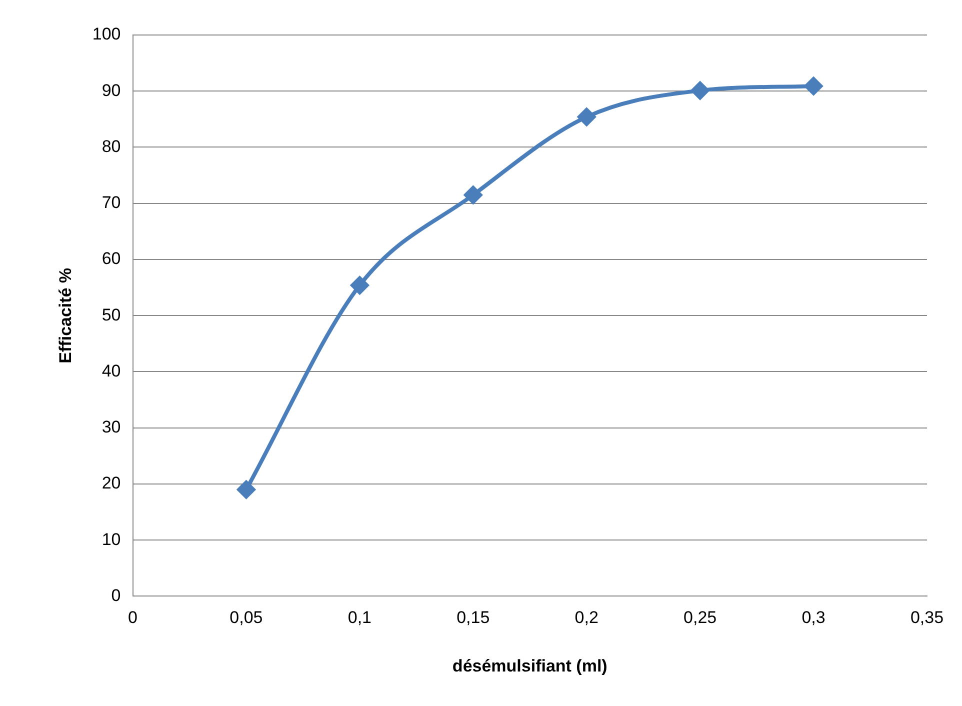 This screenshot has height=706, width=962. I want to click on x-tick-label: 0,3, so click(814, 618).